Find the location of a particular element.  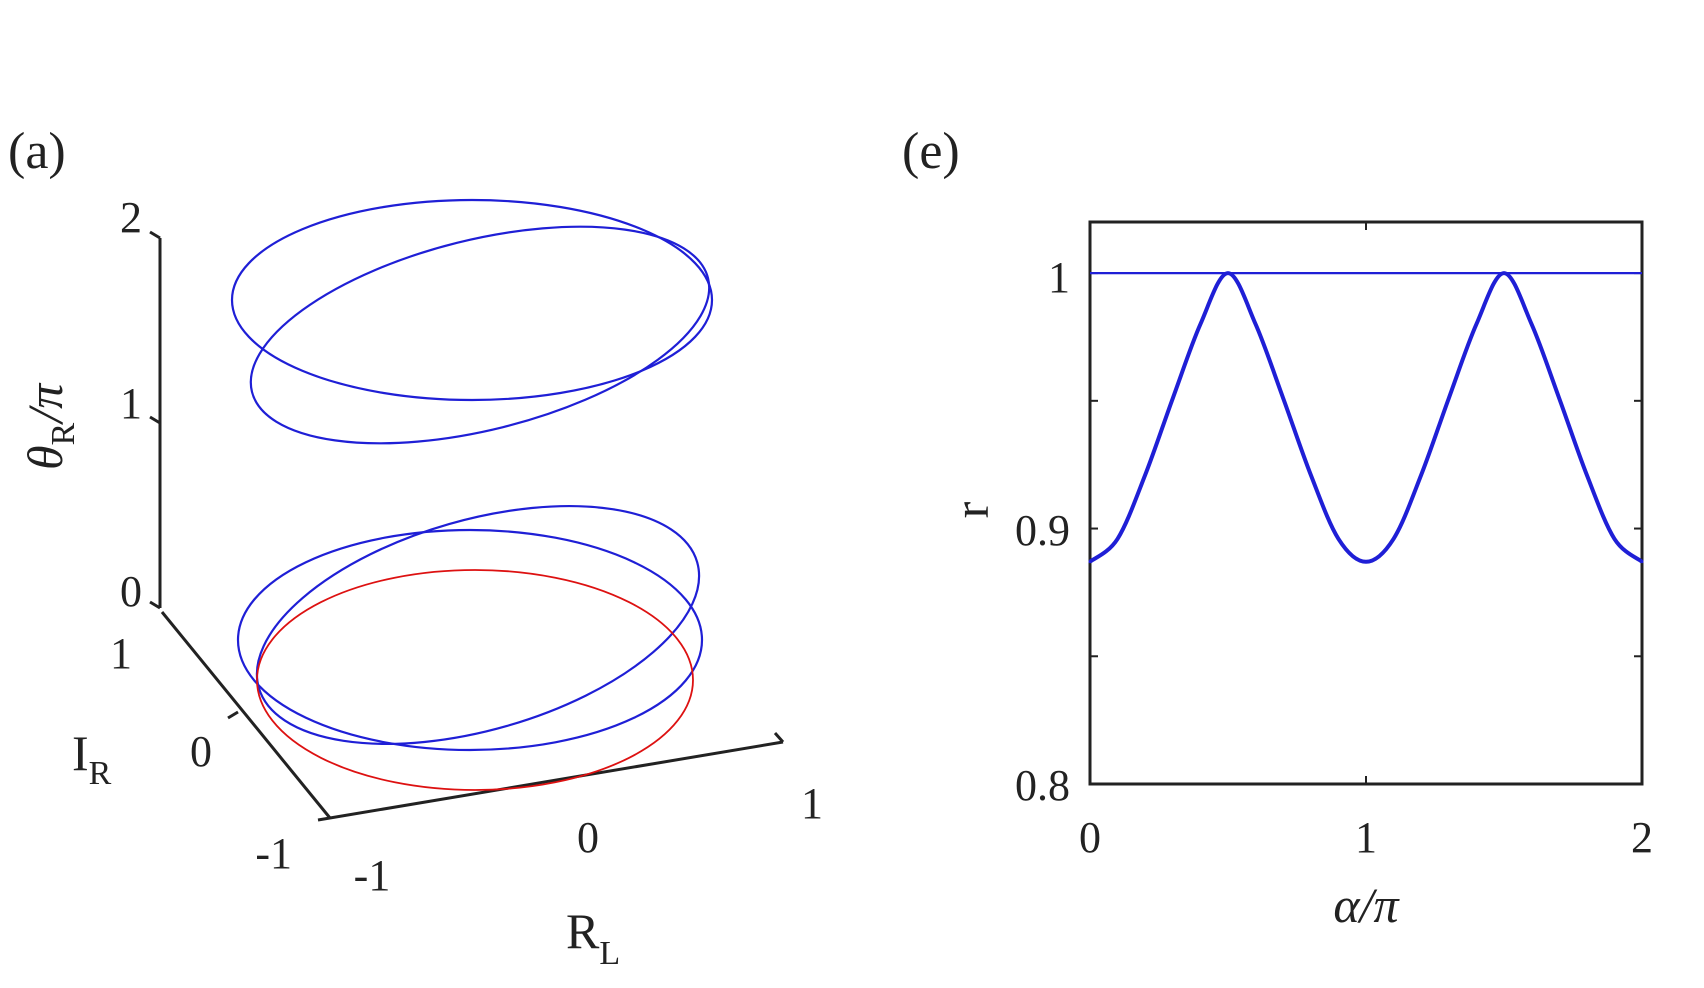

y-axis-label: IR is located at coordinates (92, 758).